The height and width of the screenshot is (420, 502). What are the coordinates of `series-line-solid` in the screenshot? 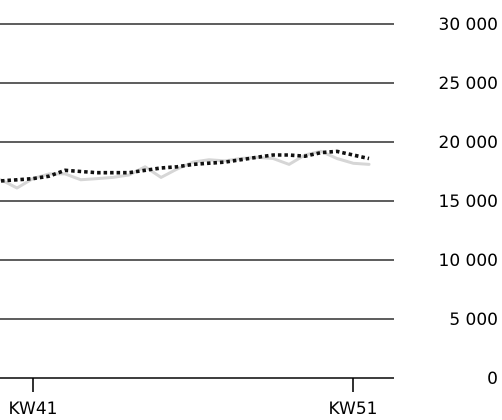 It's located at (185, 169).